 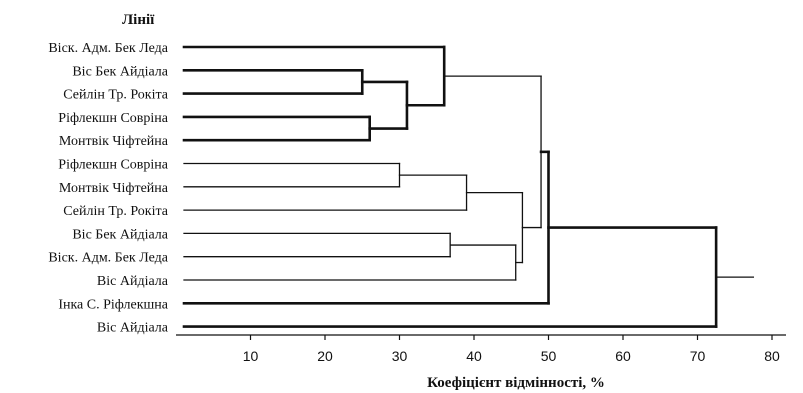 I want to click on x-tick-label: 20, so click(x=325, y=356).